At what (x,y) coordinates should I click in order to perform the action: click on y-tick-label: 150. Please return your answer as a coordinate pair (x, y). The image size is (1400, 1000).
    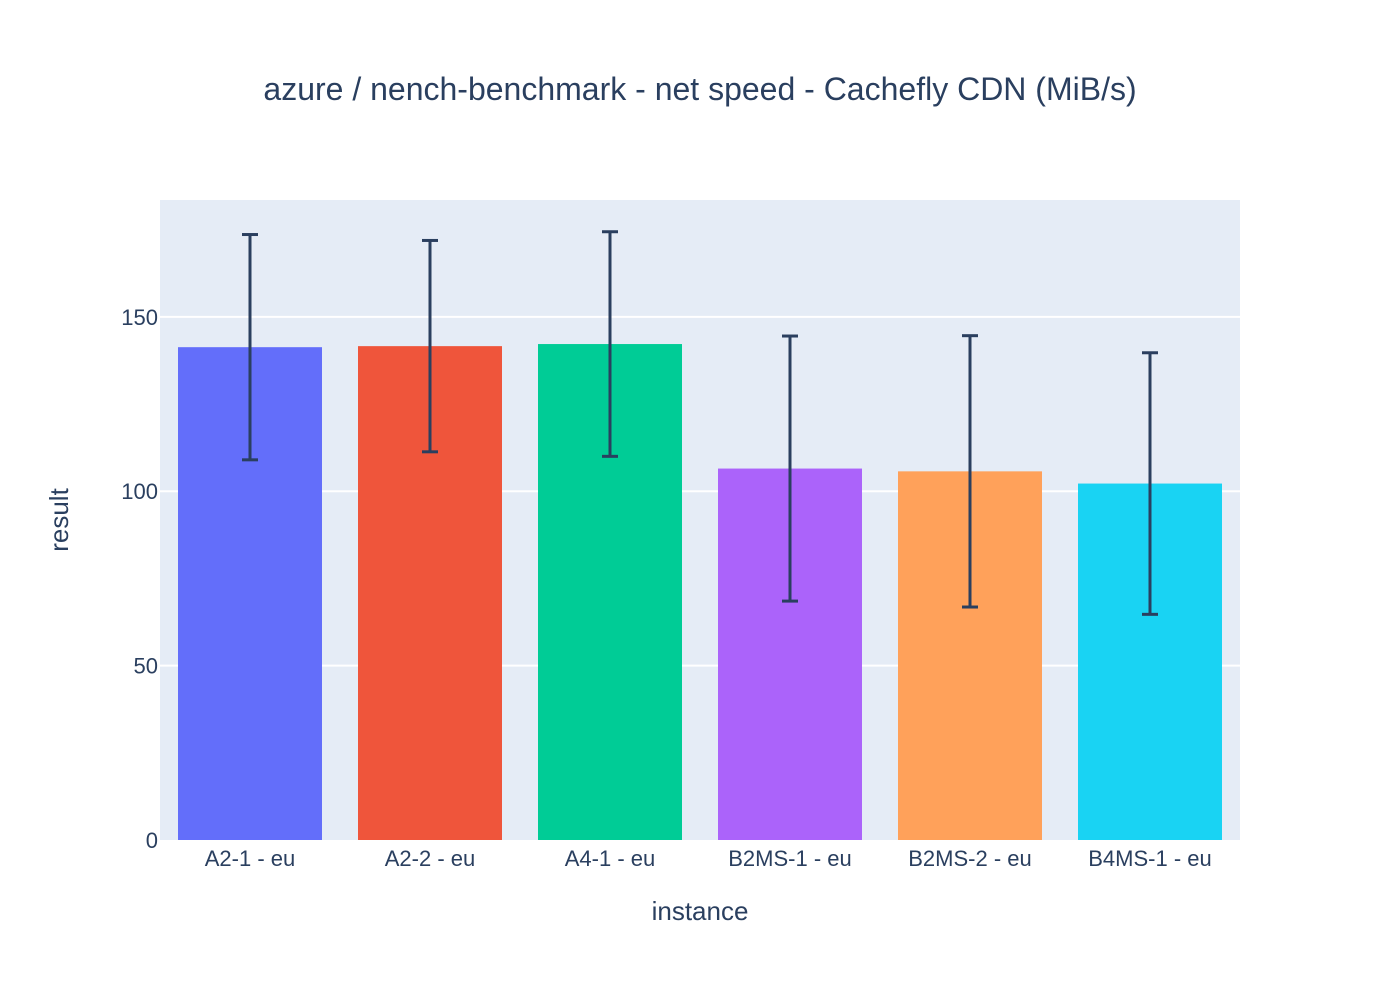
    Looking at the image, I should click on (139, 317).